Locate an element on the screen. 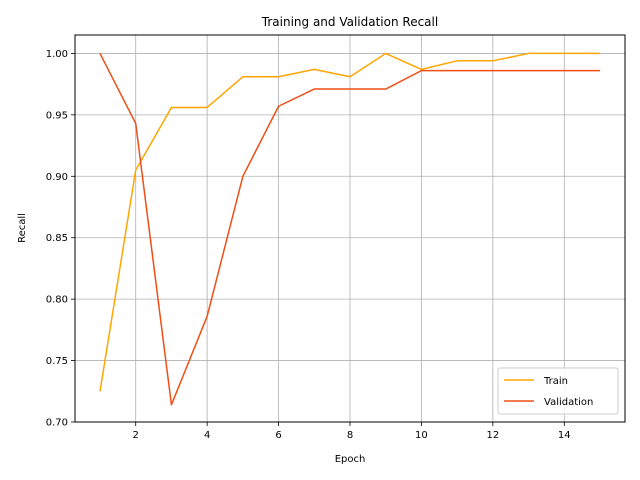  y-tick-label: 1.00 is located at coordinates (57, 54).